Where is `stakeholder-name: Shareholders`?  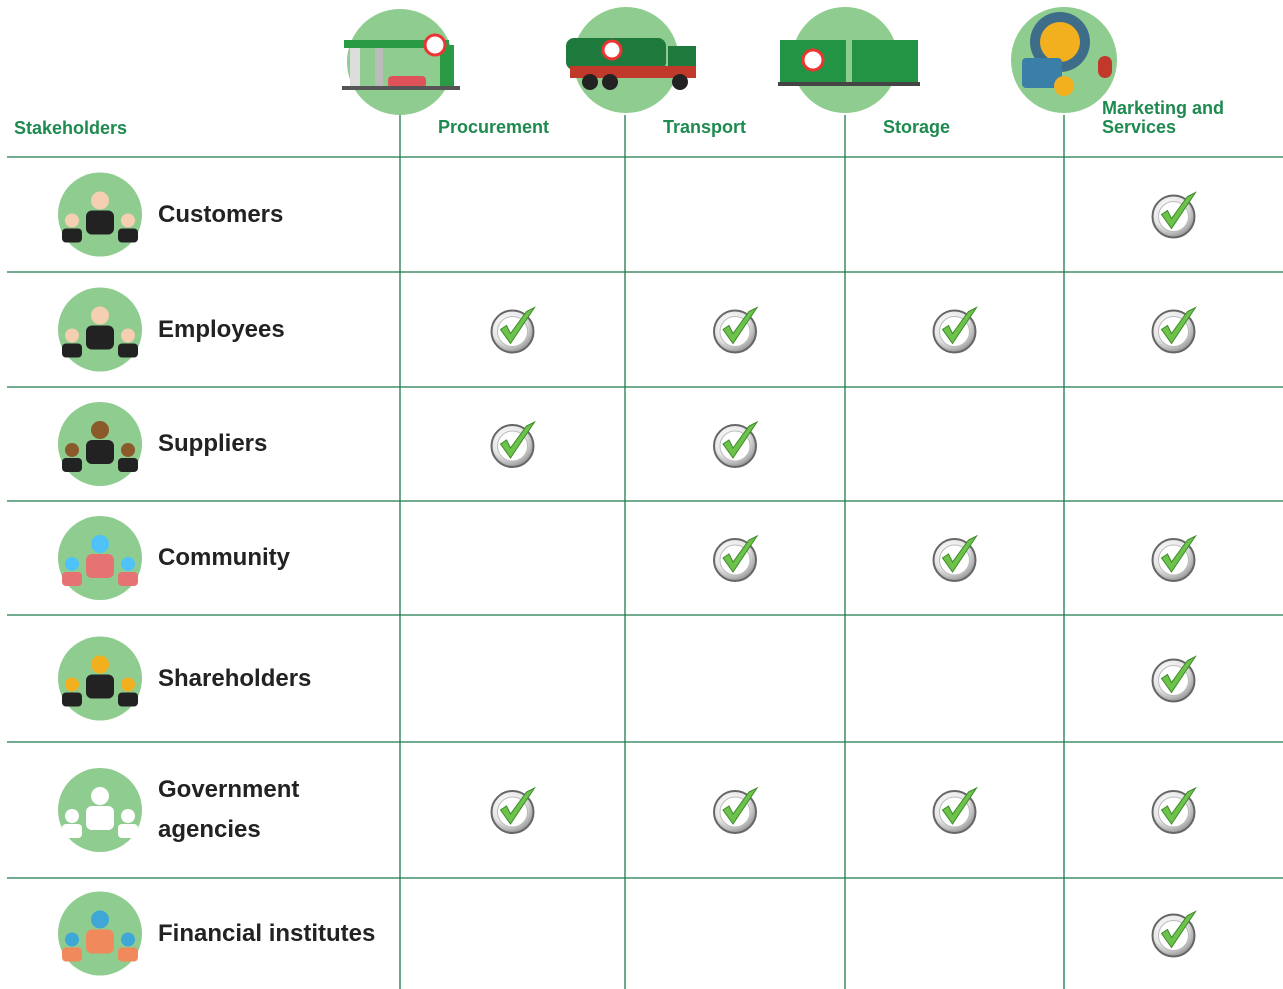
stakeholder-name: Shareholders is located at coordinates (235, 678).